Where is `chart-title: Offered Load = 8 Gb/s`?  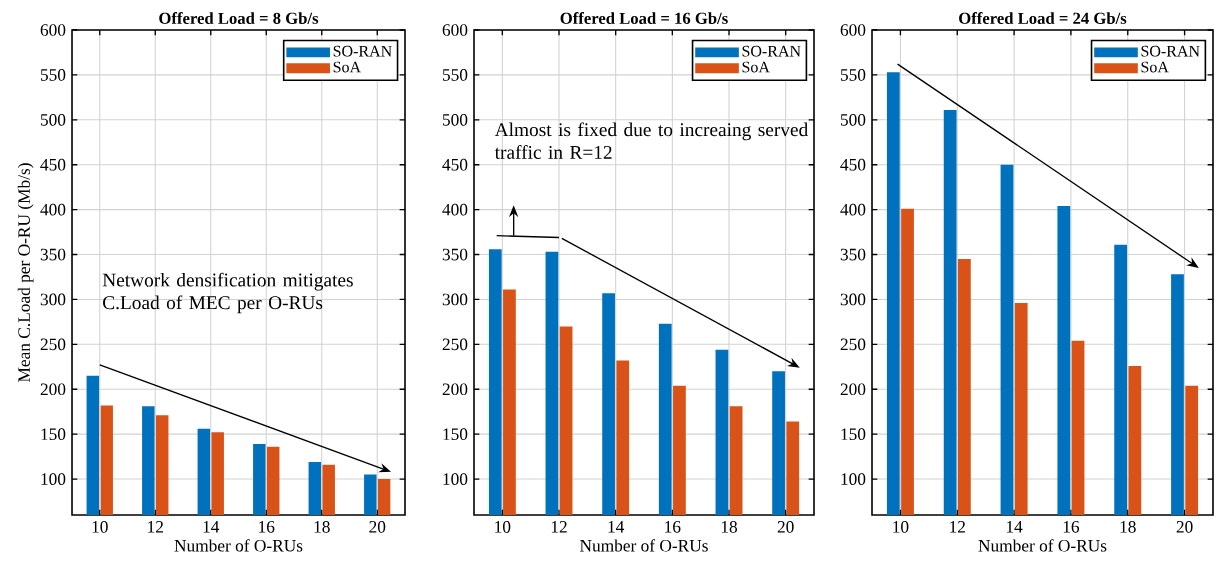
chart-title: Offered Load = 8 Gb/s is located at coordinates (239, 18).